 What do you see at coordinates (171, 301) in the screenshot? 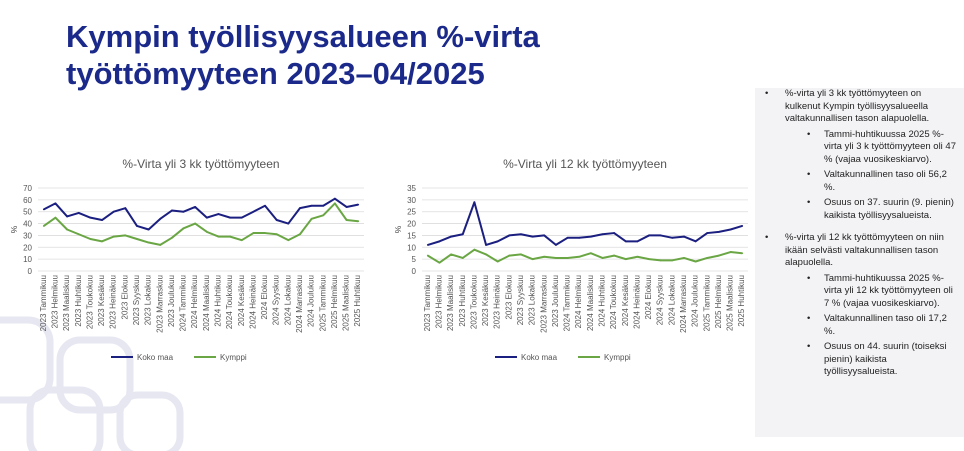
I see `x-tick-label: 2023 Joulukuu` at bounding box center [171, 301].